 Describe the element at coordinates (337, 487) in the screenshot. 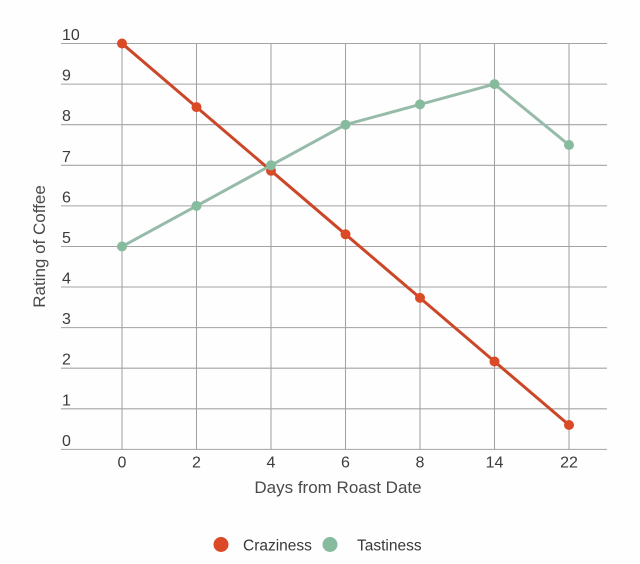

I see `svg-text: Days from Roast Date` at that location.